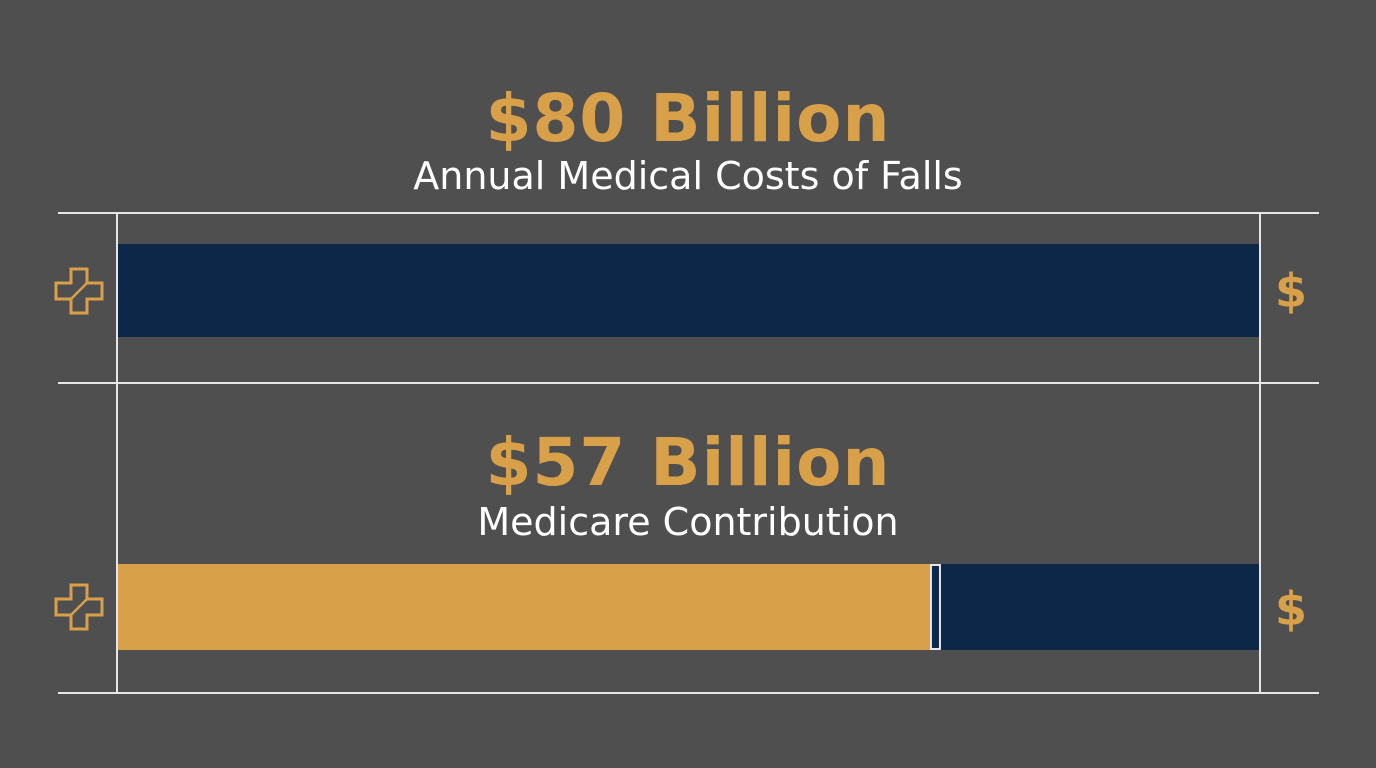  Describe the element at coordinates (688, 693) in the screenshot. I see `bottom-rule` at that location.